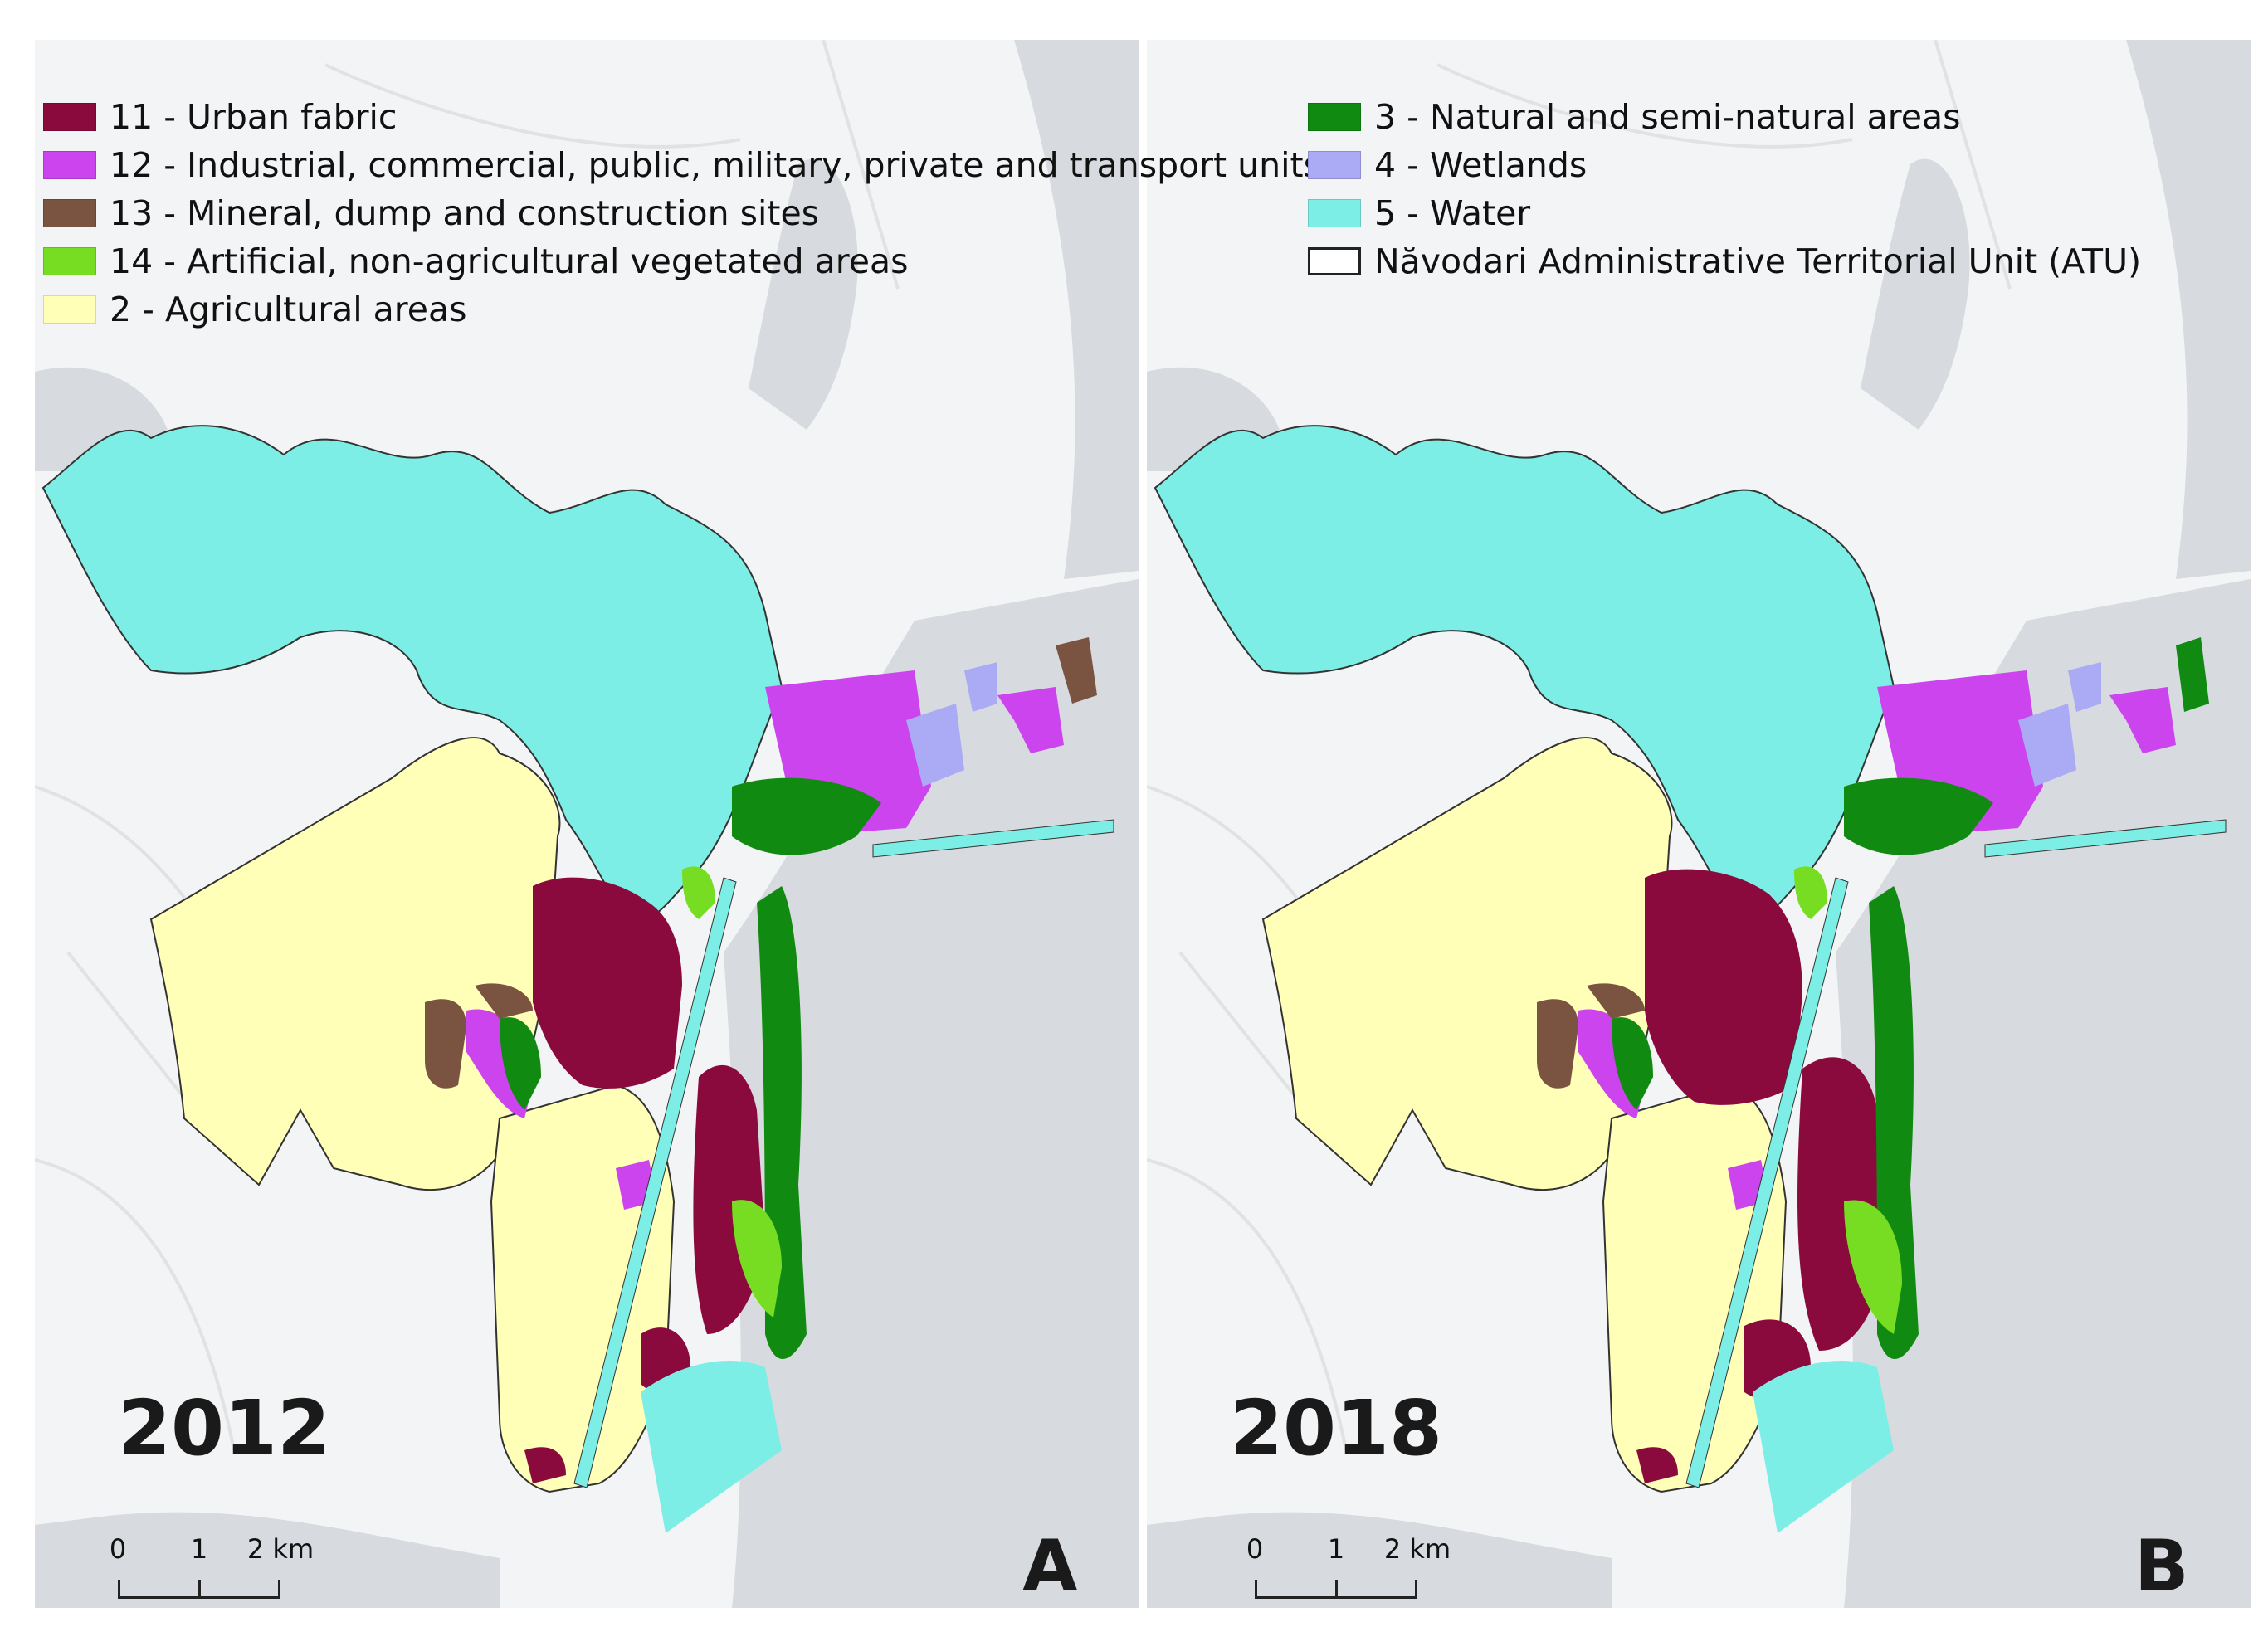 The width and height of the screenshot is (2268, 1627). I want to click on legend-item-agricultural: 2 - Agricultural areas, so click(682, 309).